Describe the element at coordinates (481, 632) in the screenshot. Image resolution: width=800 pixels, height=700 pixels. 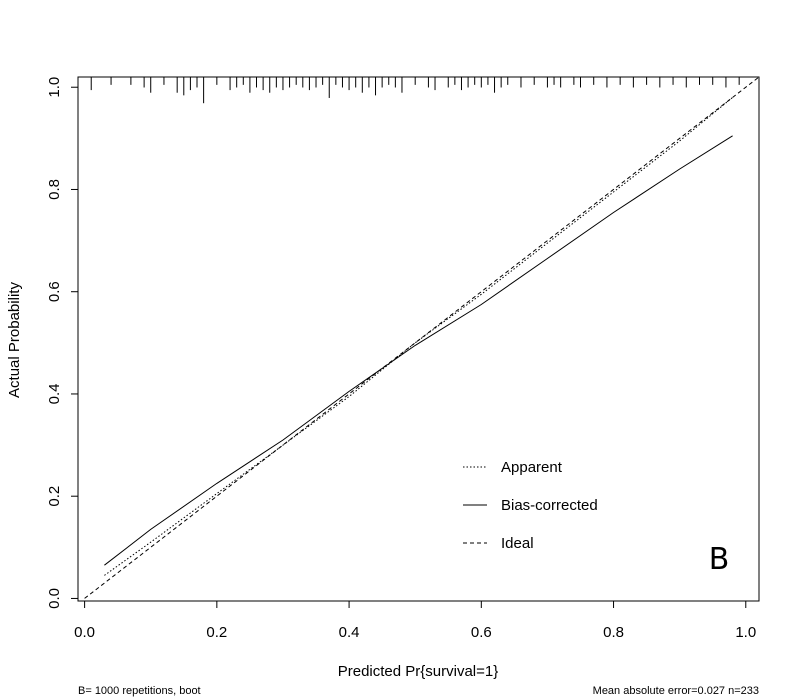
I see `x-tick-label: 0.6` at that location.